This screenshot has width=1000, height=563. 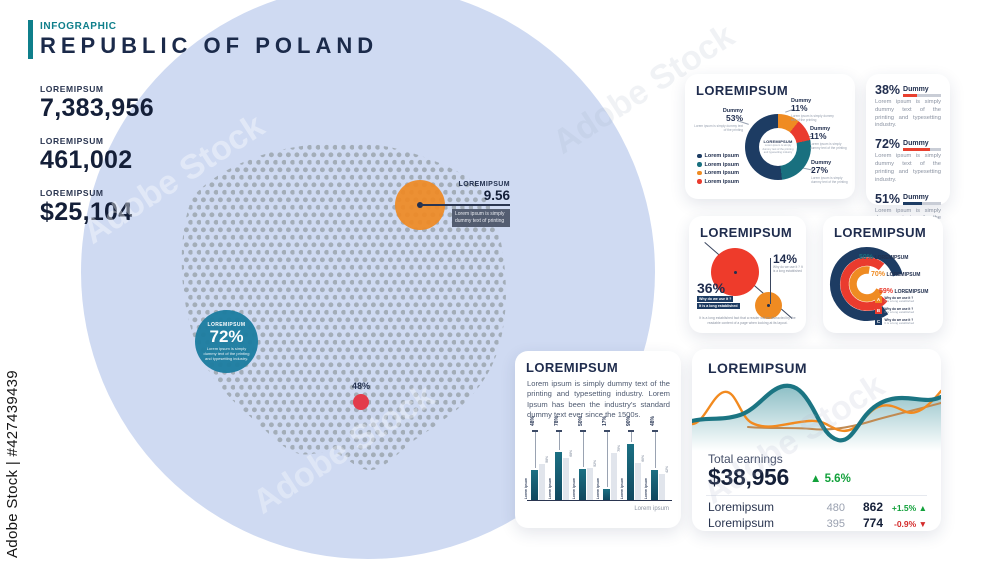 I want to click on callout-label: LOREMIPSUM, so click(x=484, y=184).